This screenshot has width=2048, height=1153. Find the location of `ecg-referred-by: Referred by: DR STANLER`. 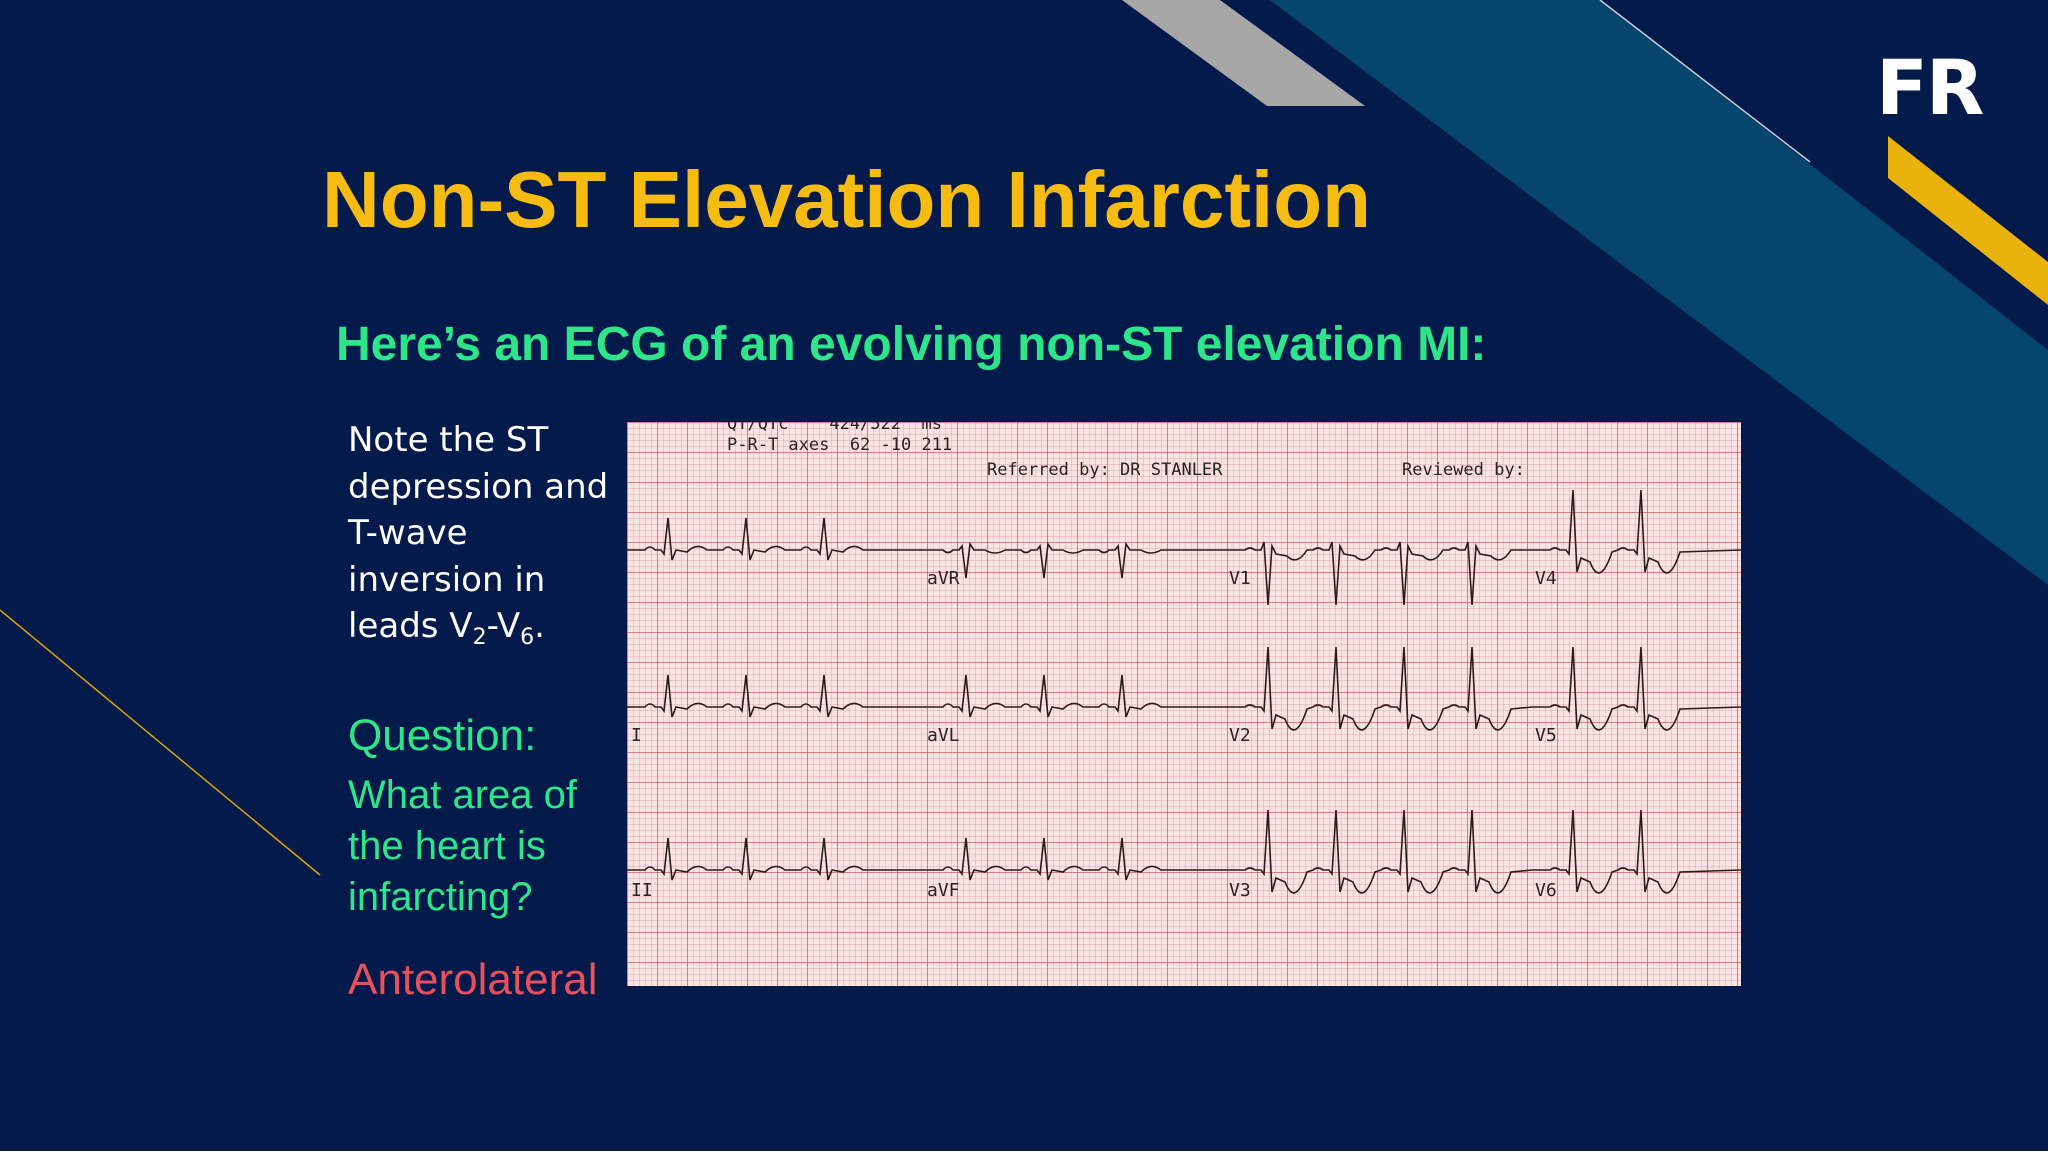

ecg-referred-by: Referred by: DR STANLER is located at coordinates (1105, 470).